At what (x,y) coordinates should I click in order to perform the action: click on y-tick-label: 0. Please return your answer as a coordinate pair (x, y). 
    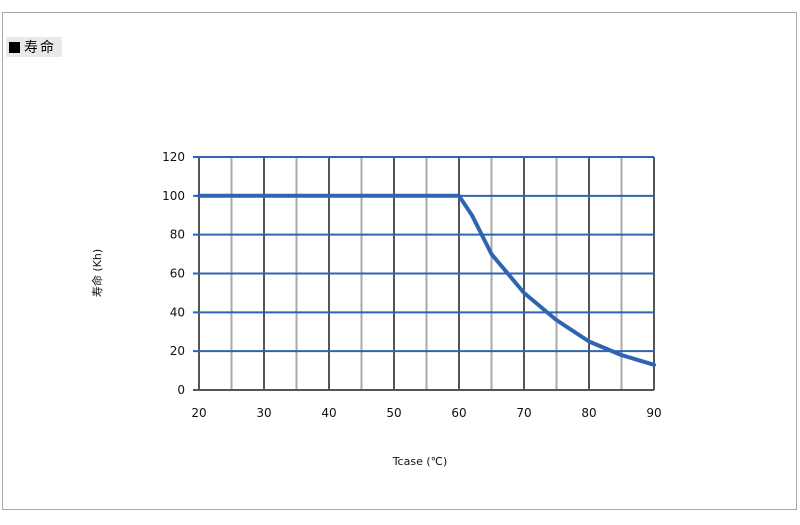
    Looking at the image, I should click on (181, 390).